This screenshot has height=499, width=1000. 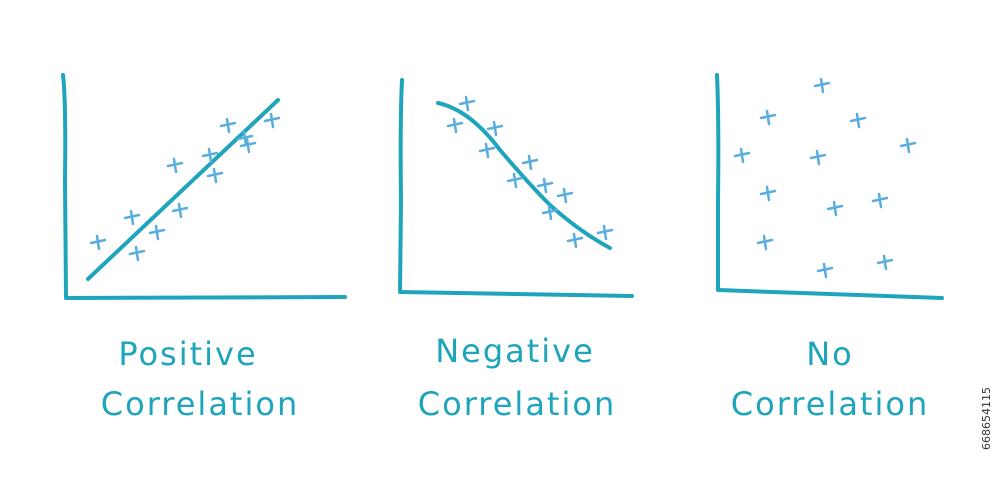 What do you see at coordinates (187, 354) in the screenshot?
I see `label-line: Positive` at bounding box center [187, 354].